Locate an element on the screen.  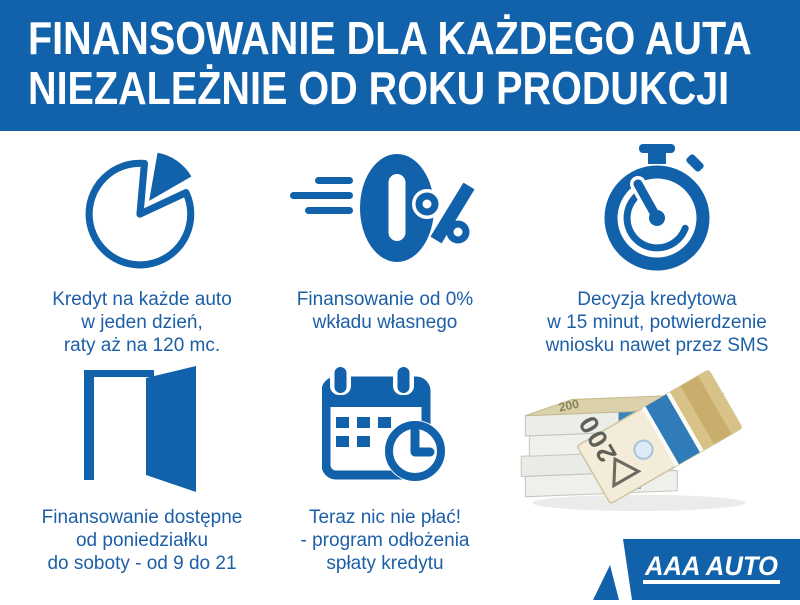
logo-stripe is located at coordinates (606, 582).